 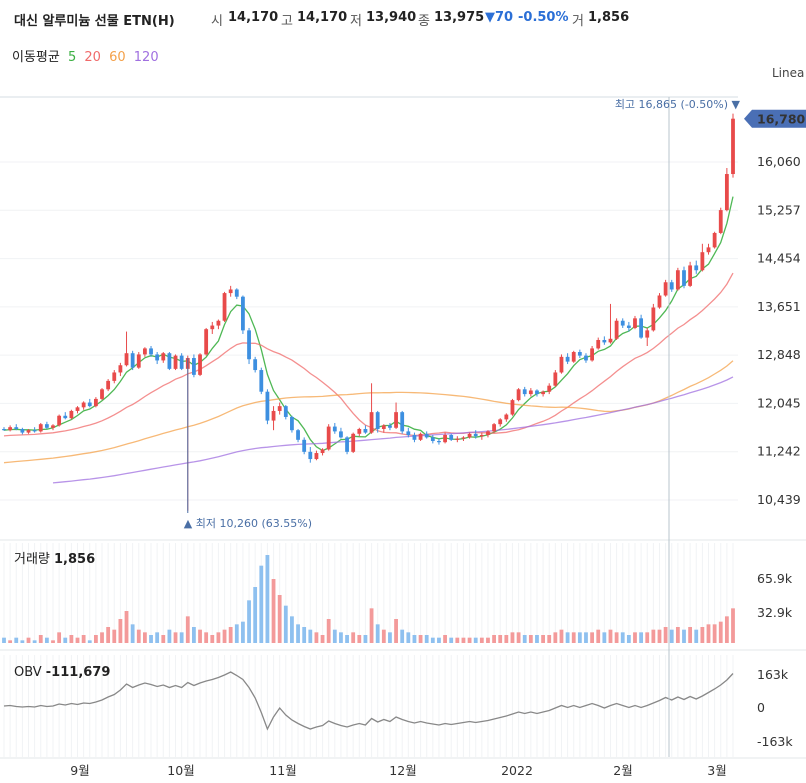 What do you see at coordinates (87, 55) in the screenshot?
I see `moving-average-legend: 이동평균 5 20 60 120` at bounding box center [87, 55].